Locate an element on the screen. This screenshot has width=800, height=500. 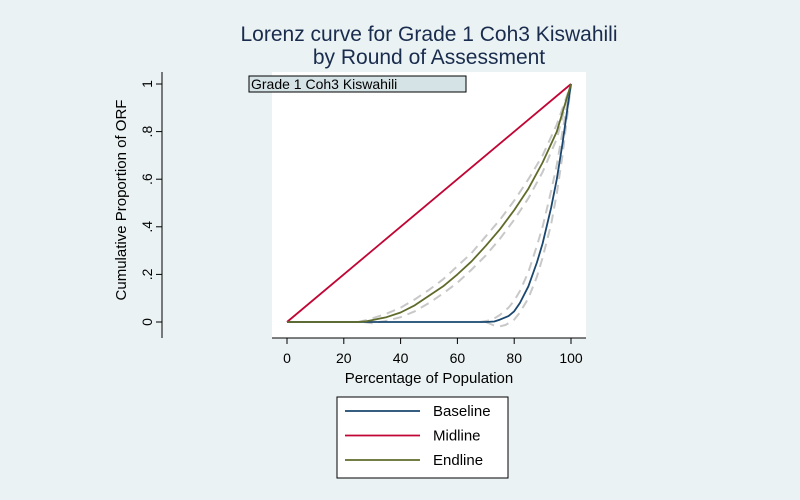
endline-ci-lower-line is located at coordinates (467, 204).